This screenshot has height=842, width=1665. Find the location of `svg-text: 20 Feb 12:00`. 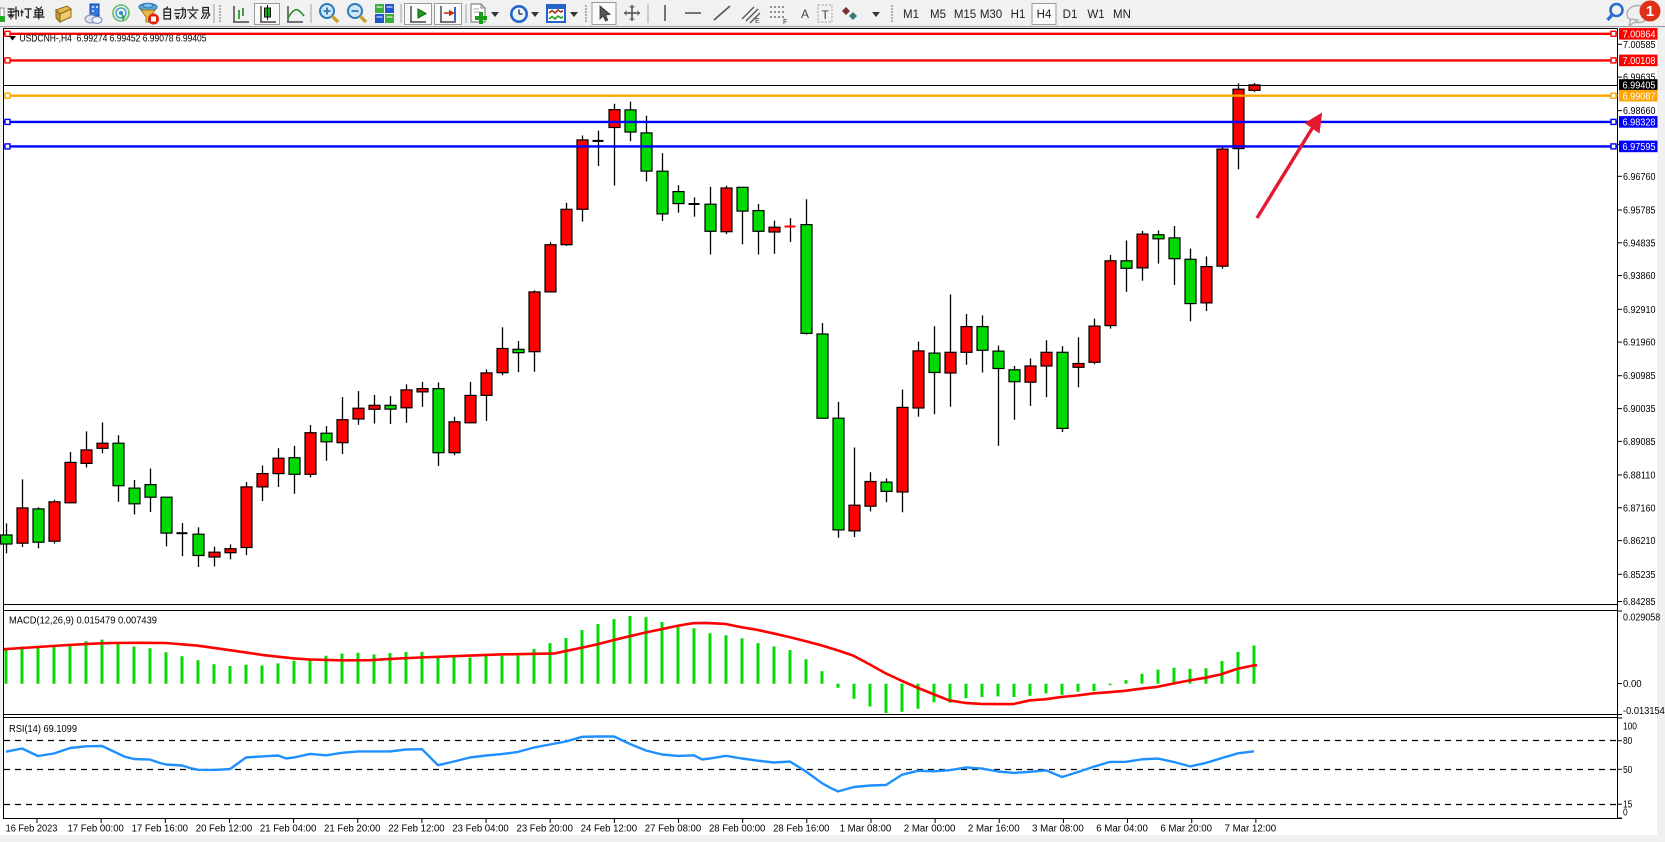

svg-text: 20 Feb 12:00 is located at coordinates (224, 829).